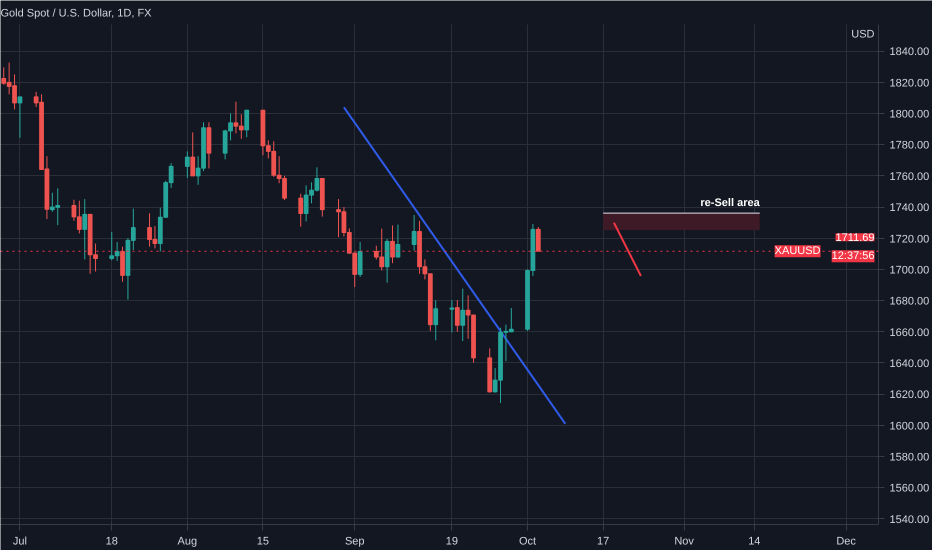 This screenshot has height=550, width=932. What do you see at coordinates (846, 542) in the screenshot?
I see `x-tick-label: Dec` at bounding box center [846, 542].